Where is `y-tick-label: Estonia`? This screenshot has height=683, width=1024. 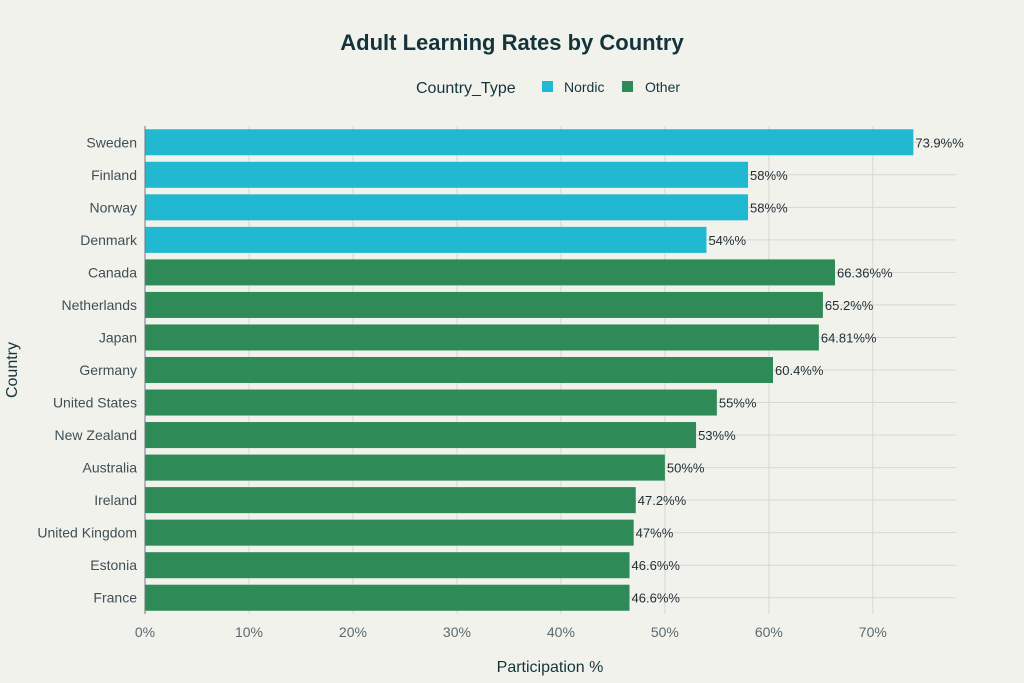 y-tick-label: Estonia is located at coordinates (113, 565).